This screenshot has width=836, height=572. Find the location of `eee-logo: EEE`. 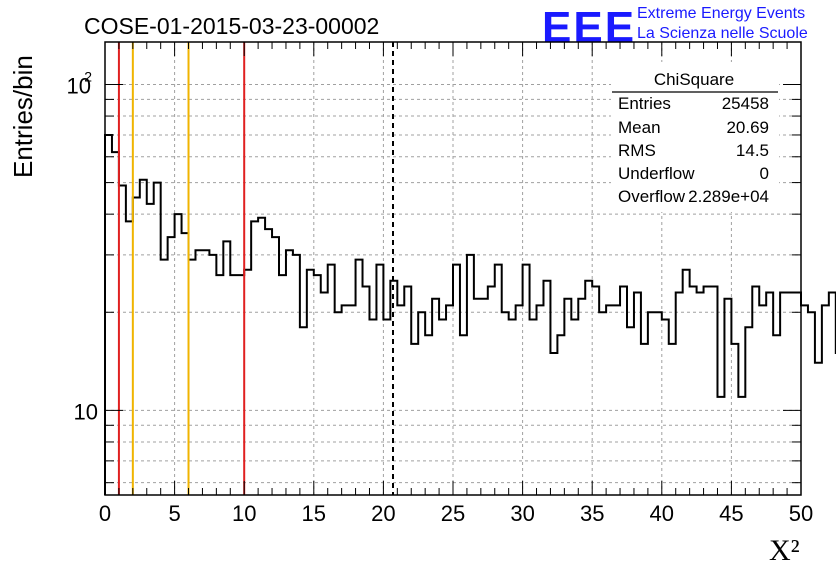

eee-logo: EEE is located at coordinates (589, 27).